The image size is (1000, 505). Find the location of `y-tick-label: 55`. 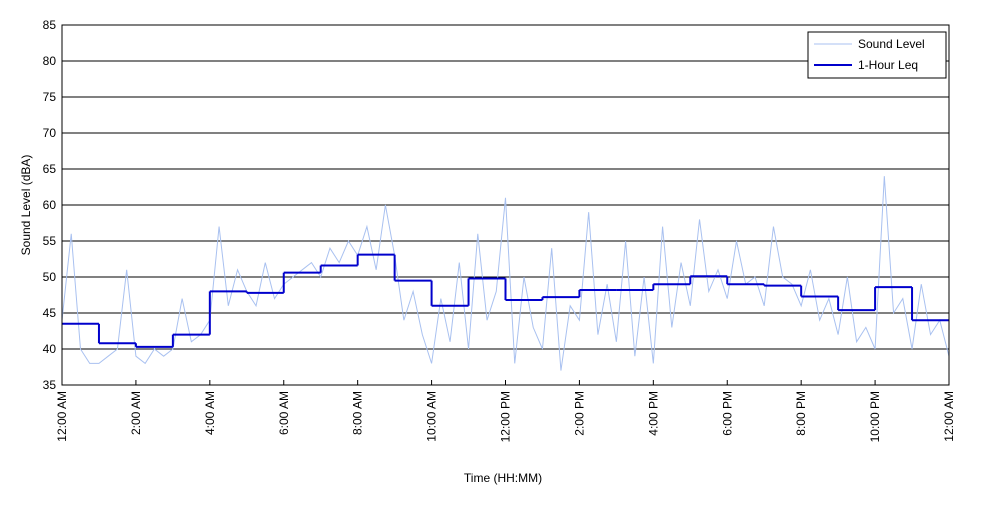

y-tick-label: 55 is located at coordinates (50, 241).